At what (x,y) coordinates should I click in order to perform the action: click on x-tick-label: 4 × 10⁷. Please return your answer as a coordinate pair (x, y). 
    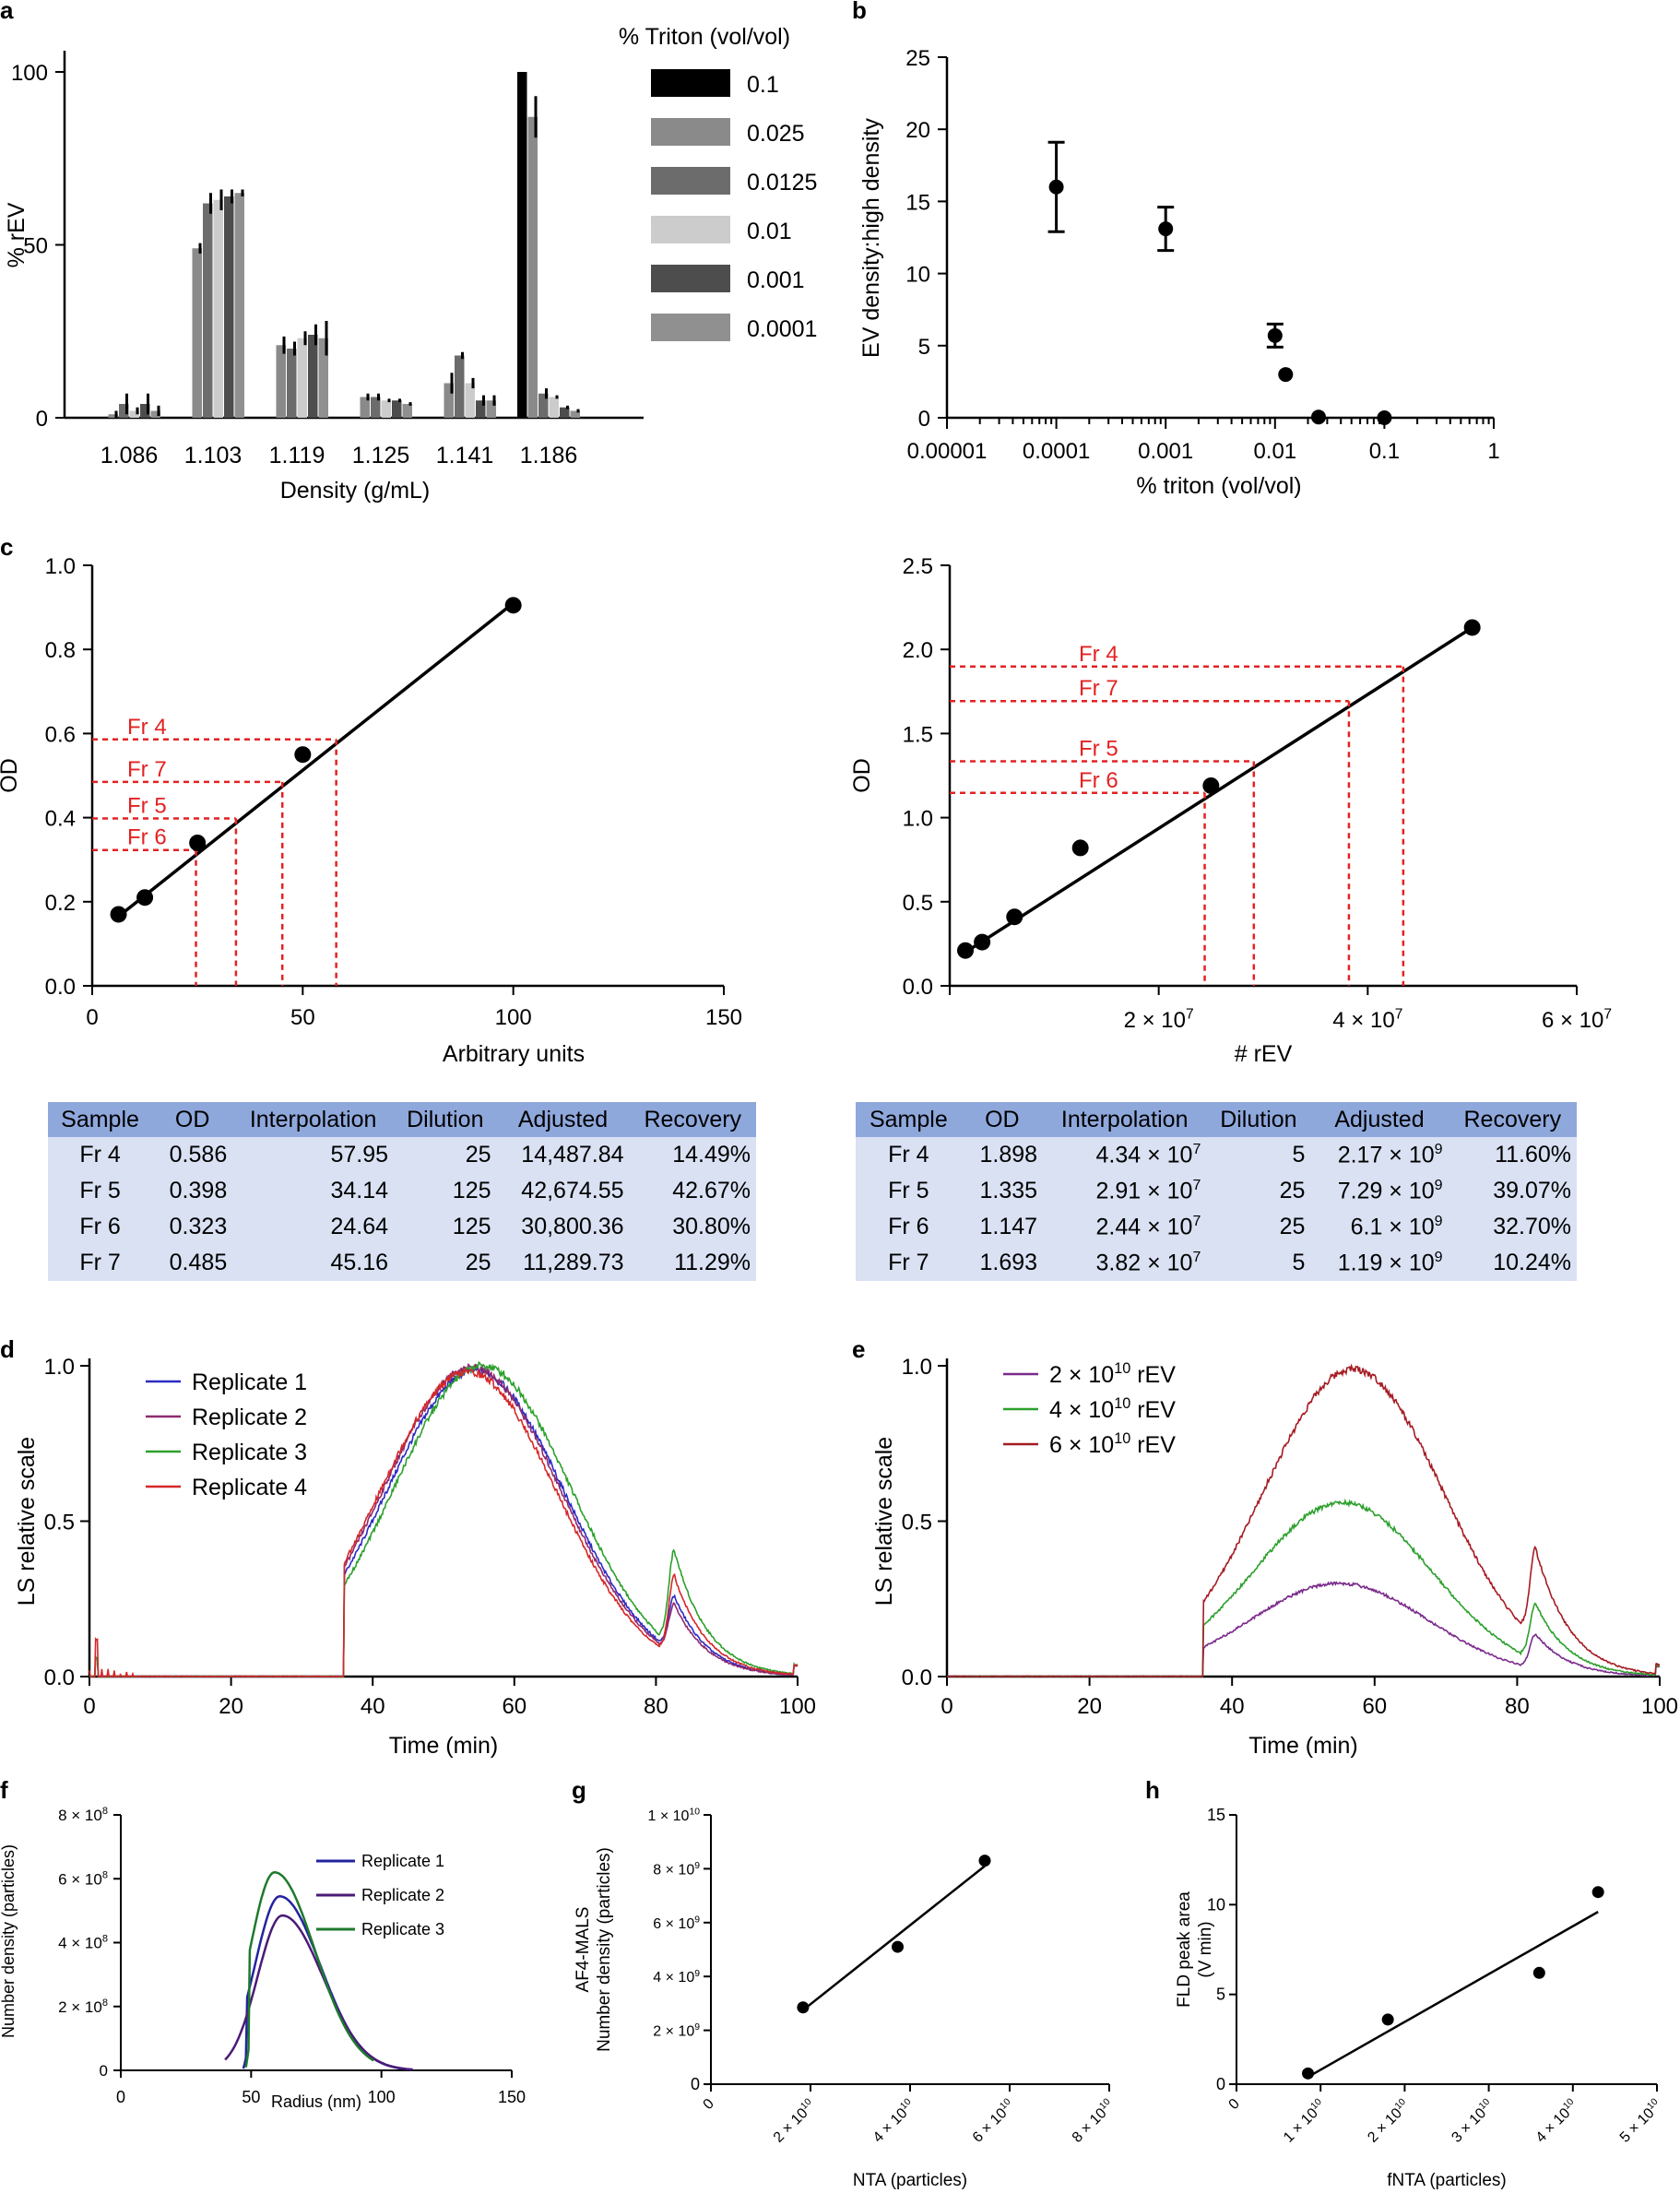
    Looking at the image, I should click on (1367, 1019).